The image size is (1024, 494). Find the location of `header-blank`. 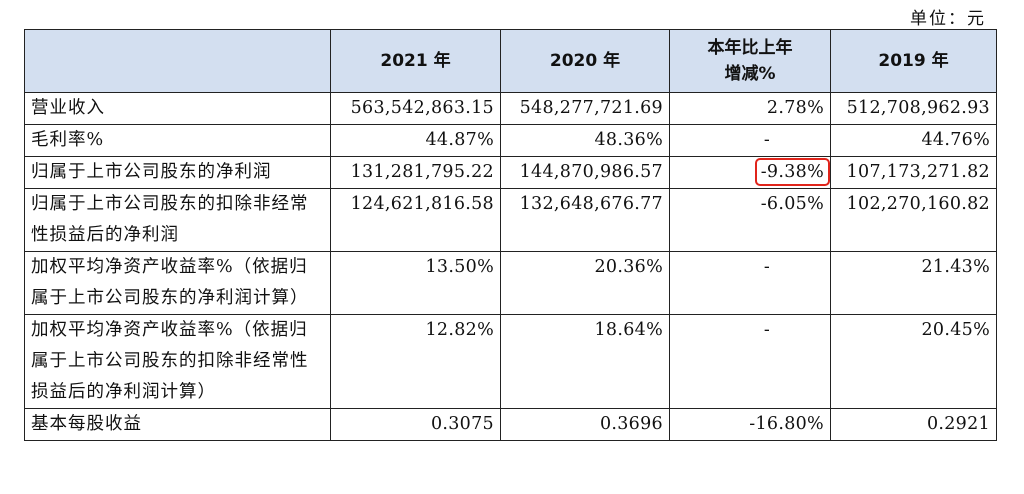

header-blank is located at coordinates (177, 61).